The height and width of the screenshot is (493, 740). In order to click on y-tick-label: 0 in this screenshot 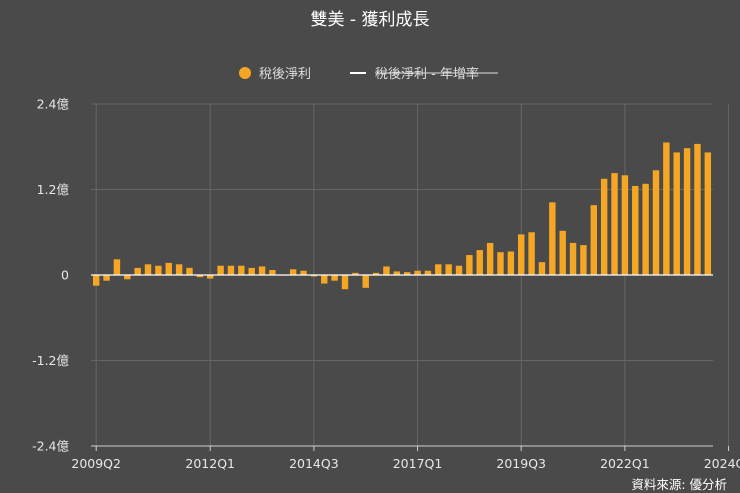, I will do `click(65, 275)`.